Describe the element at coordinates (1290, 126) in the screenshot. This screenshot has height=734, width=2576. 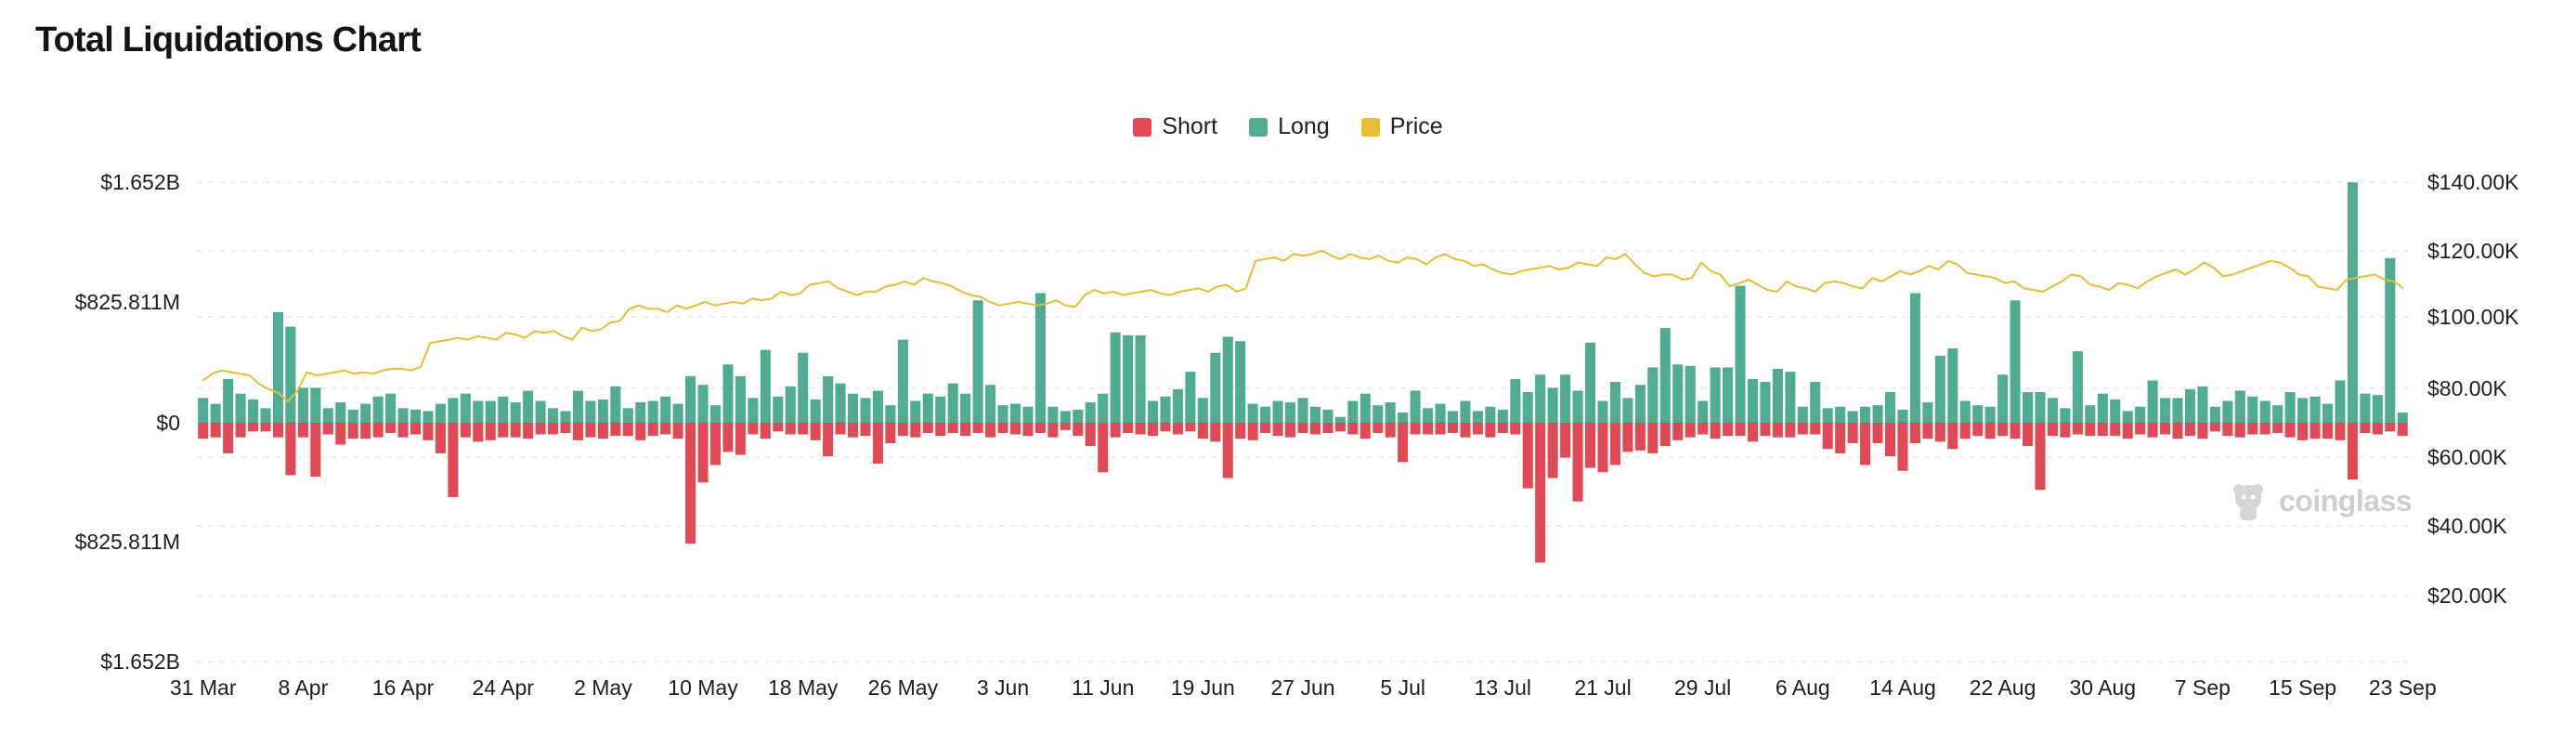
I see `legend-item-long: Long` at that location.